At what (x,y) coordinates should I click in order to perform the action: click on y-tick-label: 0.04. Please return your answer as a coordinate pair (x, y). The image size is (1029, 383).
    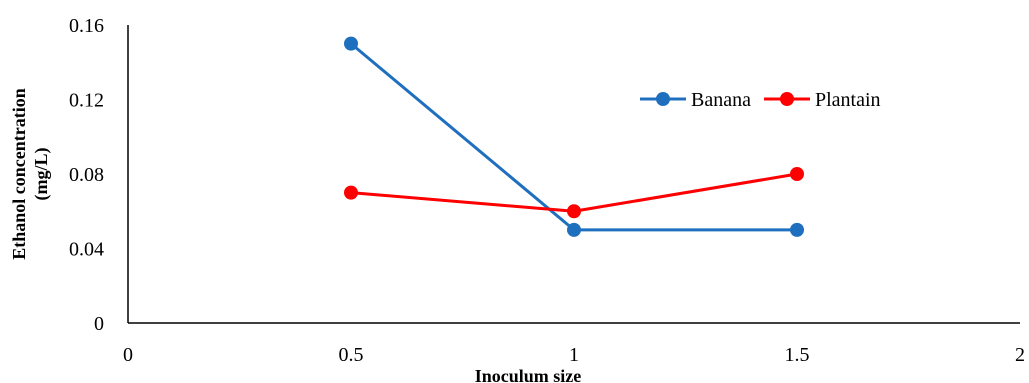
    Looking at the image, I should click on (86, 250).